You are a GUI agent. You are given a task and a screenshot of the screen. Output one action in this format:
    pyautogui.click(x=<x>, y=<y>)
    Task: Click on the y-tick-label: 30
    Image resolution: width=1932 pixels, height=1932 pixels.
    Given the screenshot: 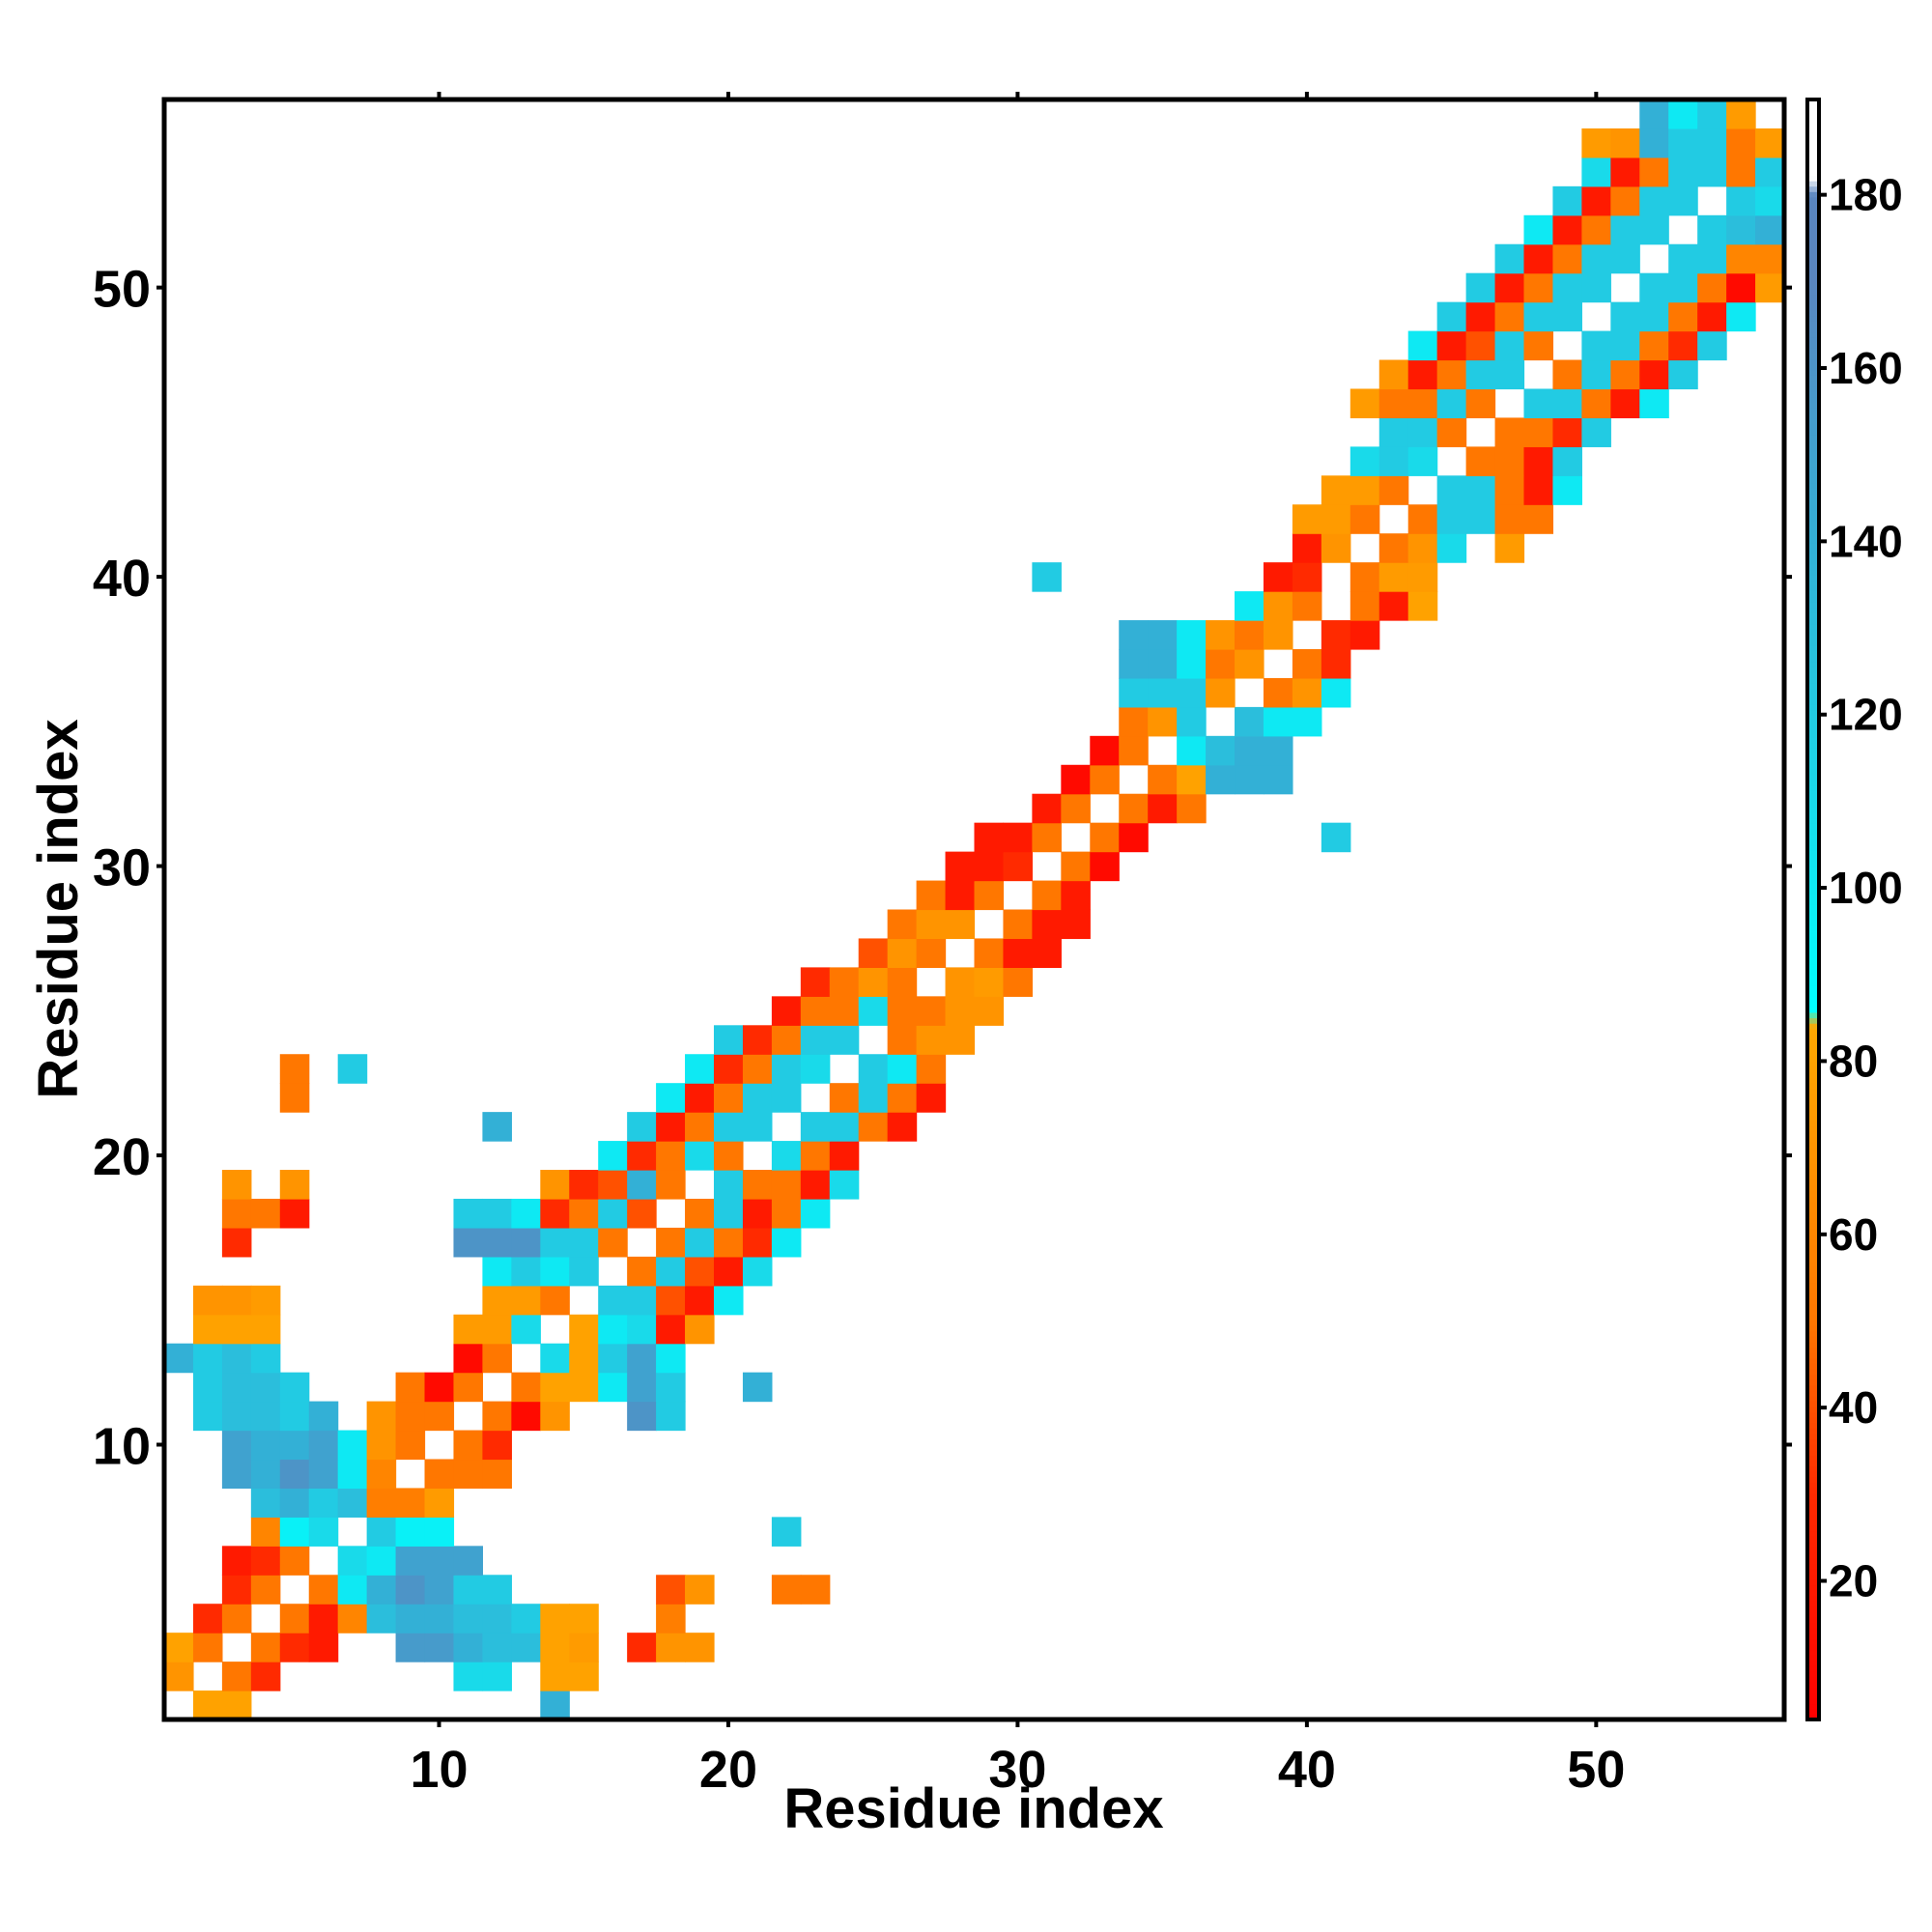 What is the action you would take?
    pyautogui.click(x=122, y=868)
    